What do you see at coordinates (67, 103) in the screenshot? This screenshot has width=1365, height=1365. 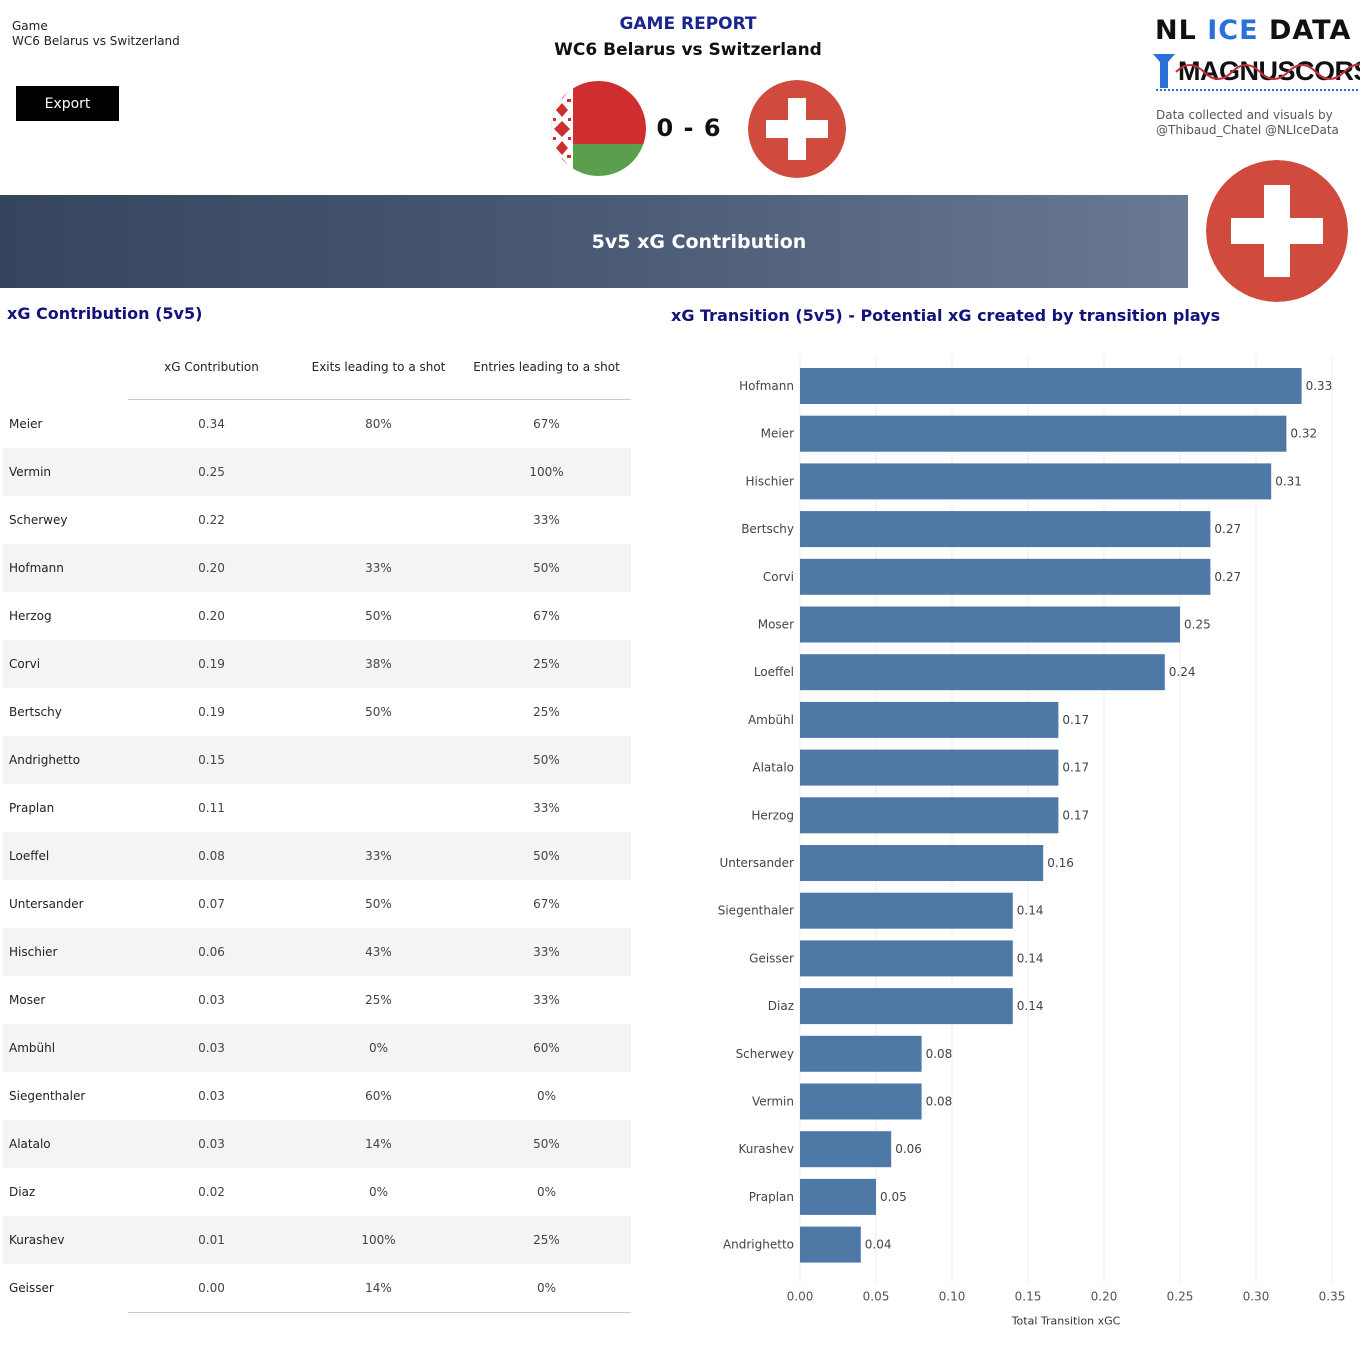 I see `export-button: Export` at bounding box center [67, 103].